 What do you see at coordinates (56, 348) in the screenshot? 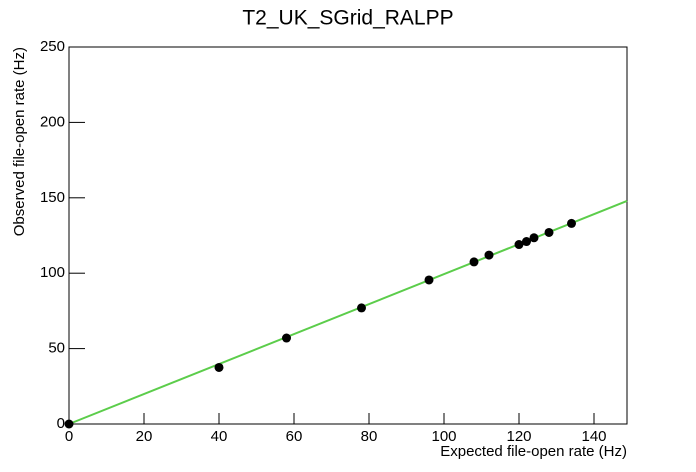
I see `y-tick-label: 50` at bounding box center [56, 348].